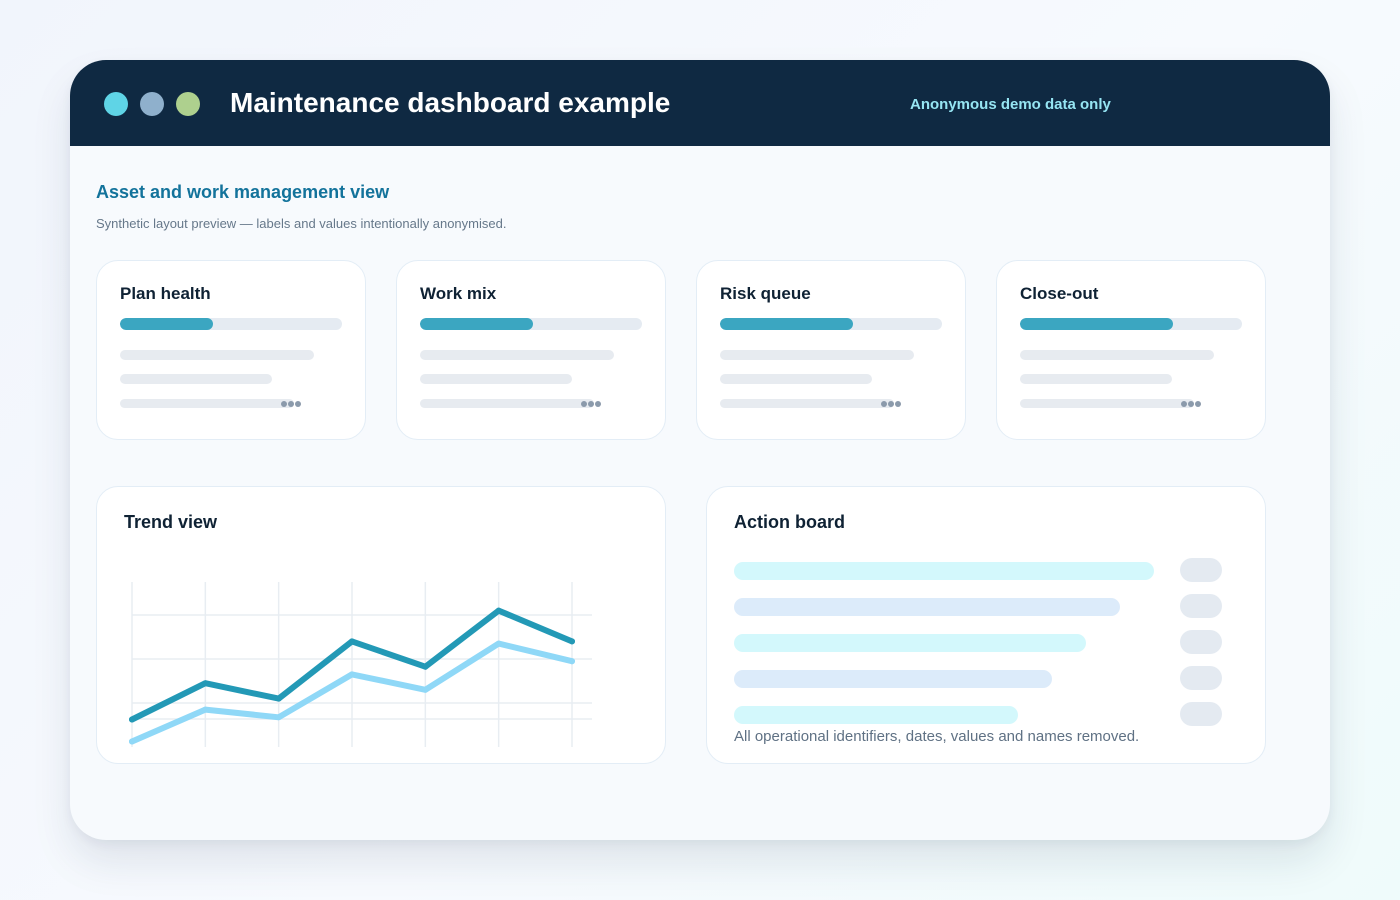 The image size is (1400, 900). I want to click on section-title: Asset and work management view, so click(243, 192).